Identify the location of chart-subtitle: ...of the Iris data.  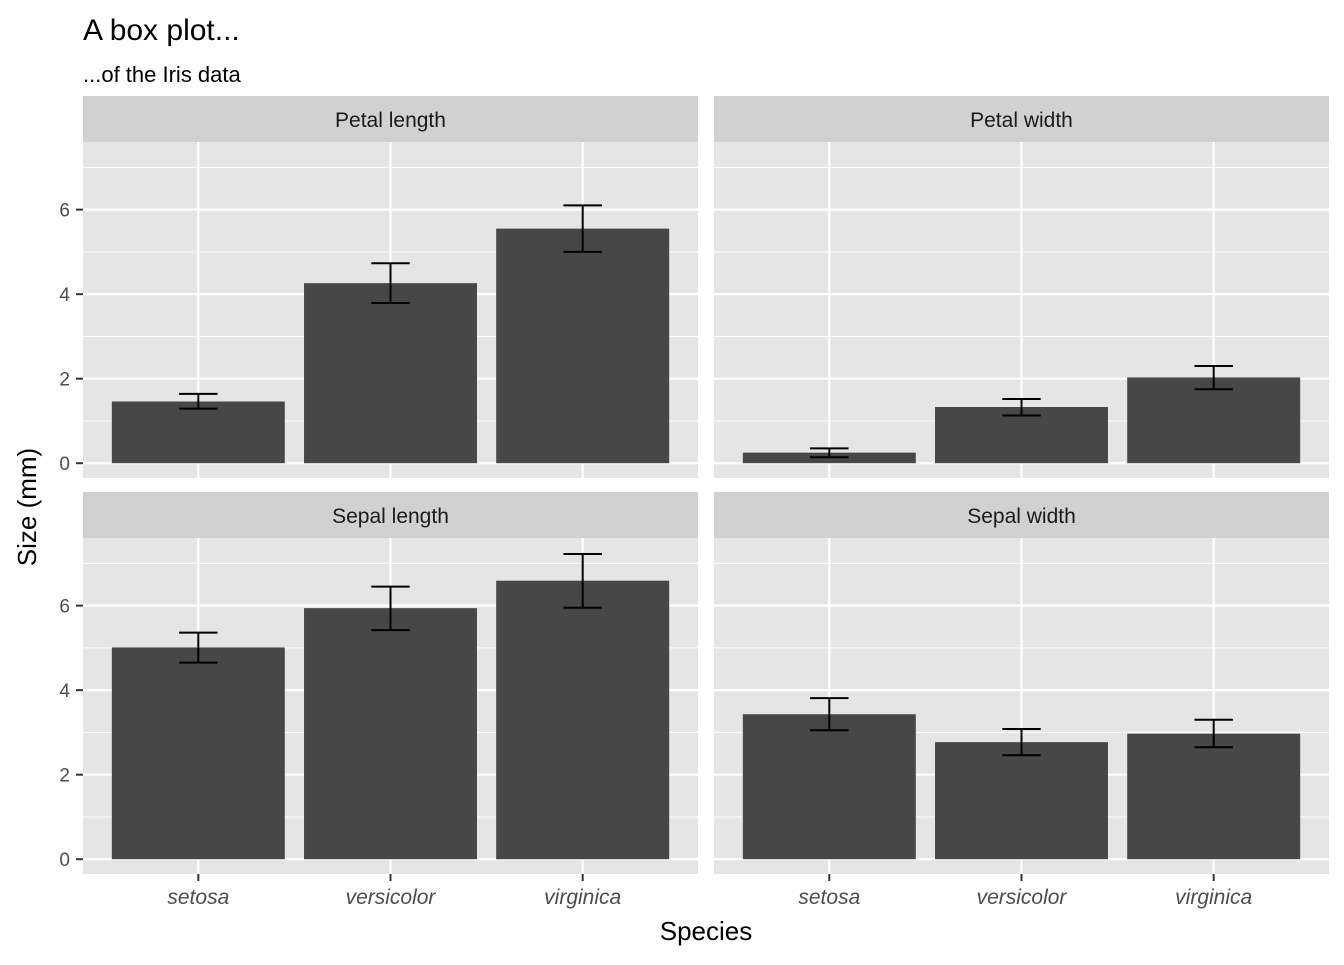
(162, 74).